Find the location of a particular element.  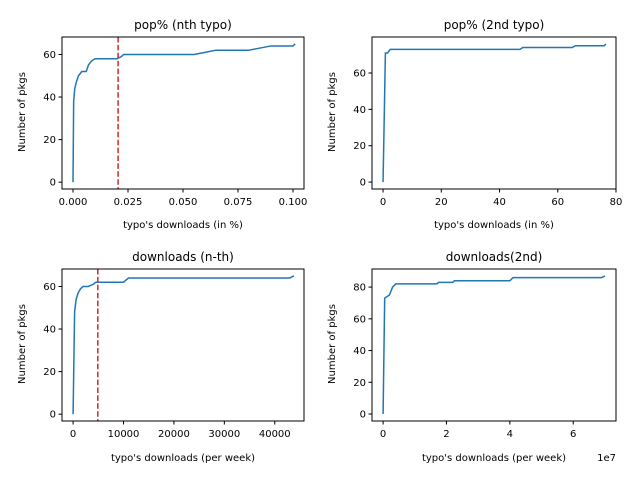

chart-title: pop% (nth typo) is located at coordinates (183, 25).